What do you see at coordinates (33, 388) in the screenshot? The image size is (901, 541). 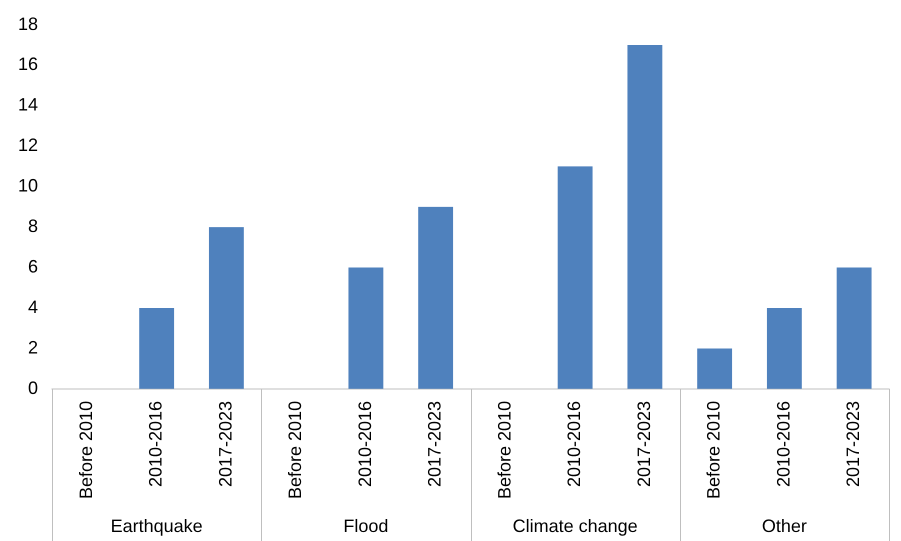 I see `y-tick-label: 0` at bounding box center [33, 388].